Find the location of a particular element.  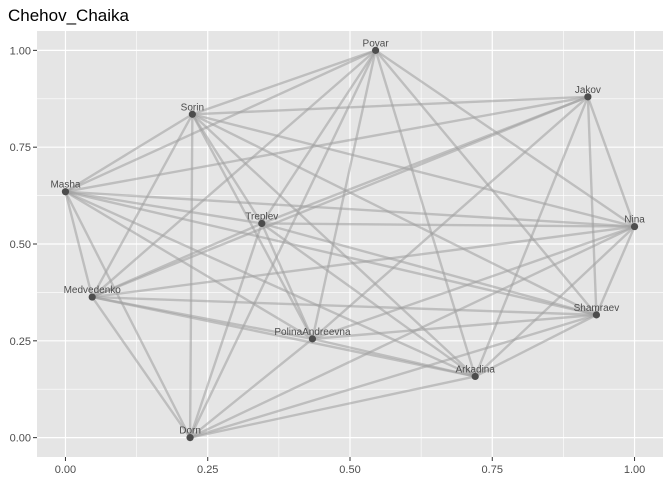

edge-Medvedenko-Nina is located at coordinates (363, 262).